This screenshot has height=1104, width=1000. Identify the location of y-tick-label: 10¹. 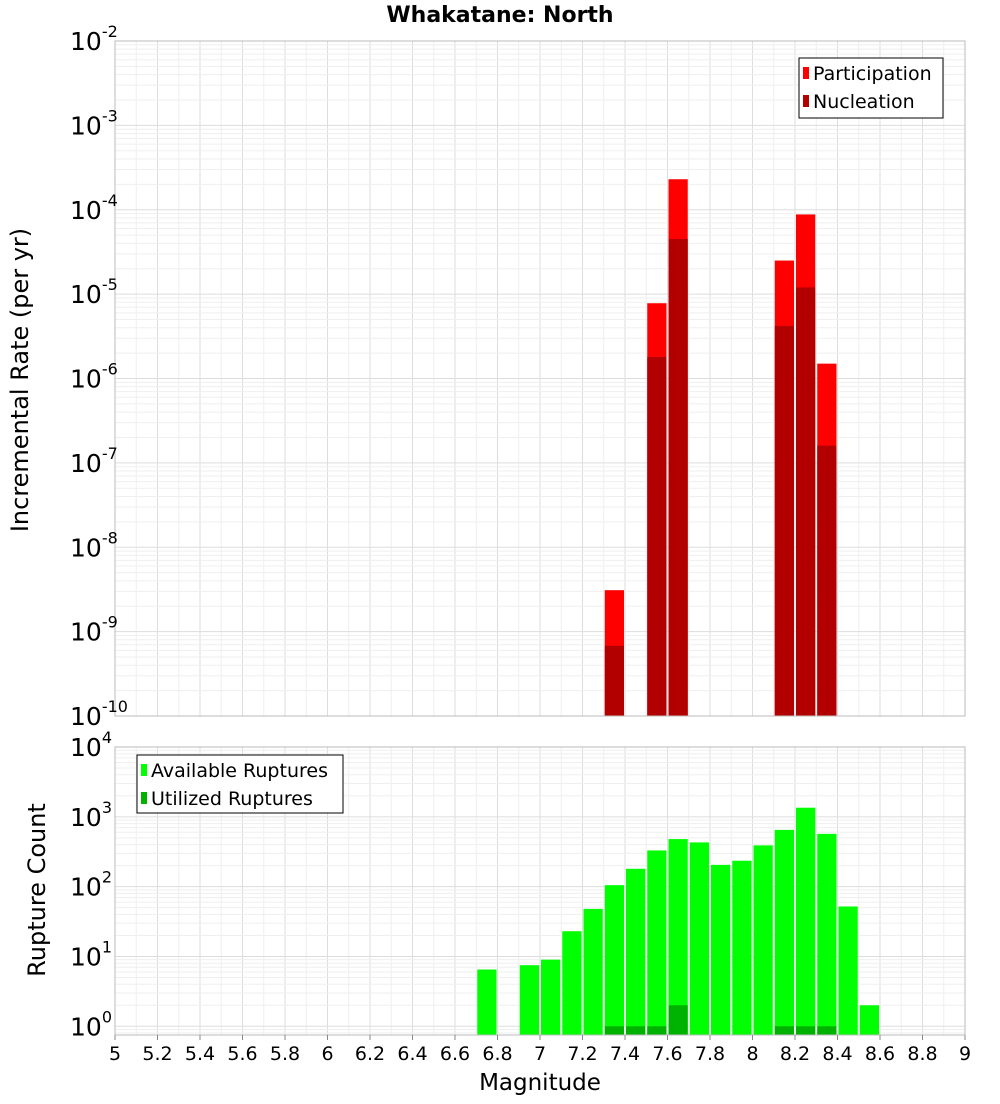
(91, 954).